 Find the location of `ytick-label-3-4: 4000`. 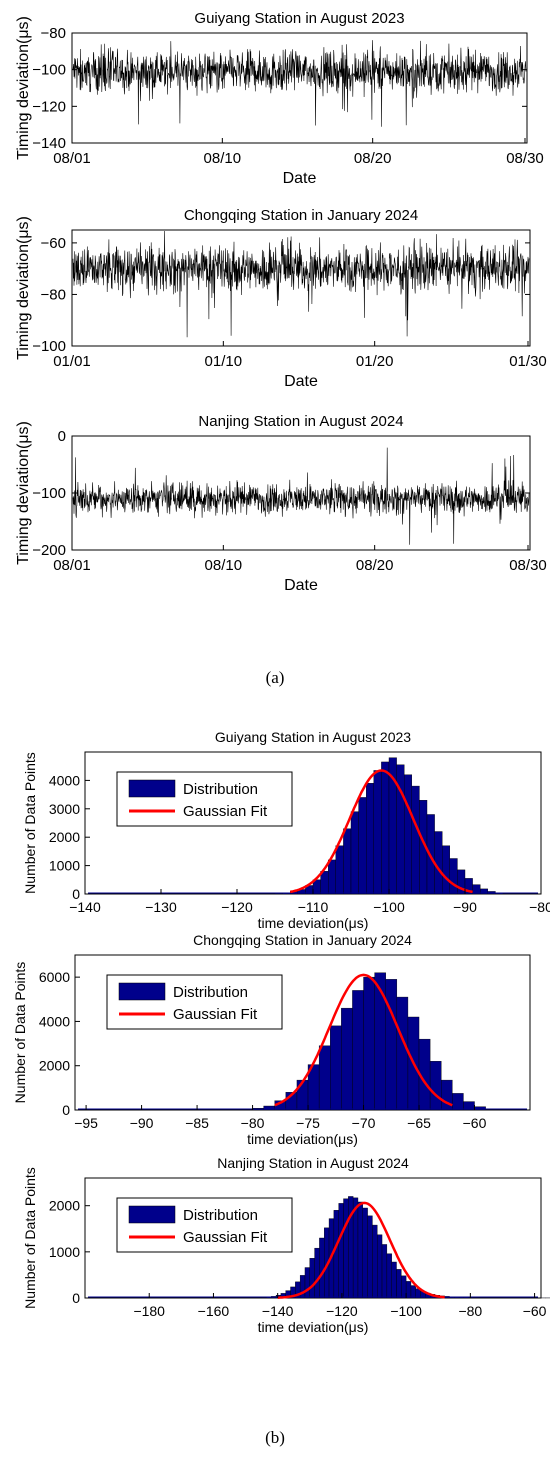

ytick-label-3-4: 4000 is located at coordinates (64, 780).